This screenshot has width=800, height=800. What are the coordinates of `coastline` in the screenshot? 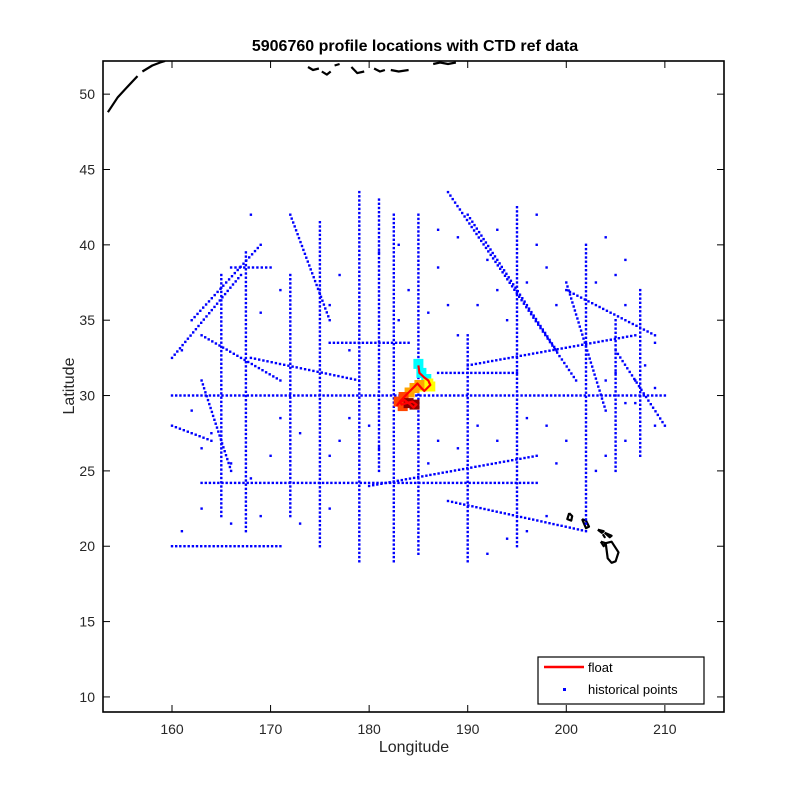 It's located at (122, 94).